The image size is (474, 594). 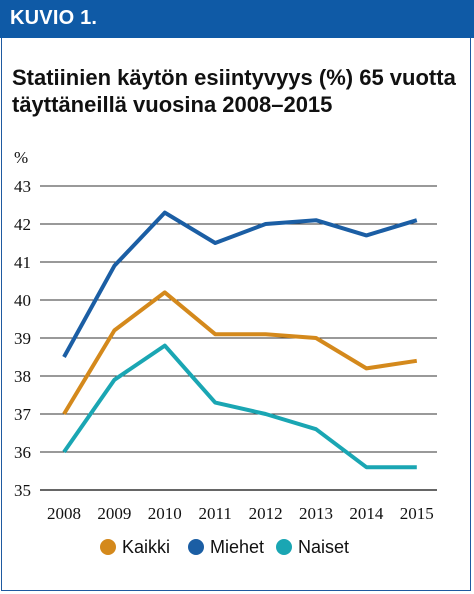 What do you see at coordinates (108, 547) in the screenshot?
I see `legend-swatch-kaikki` at bounding box center [108, 547].